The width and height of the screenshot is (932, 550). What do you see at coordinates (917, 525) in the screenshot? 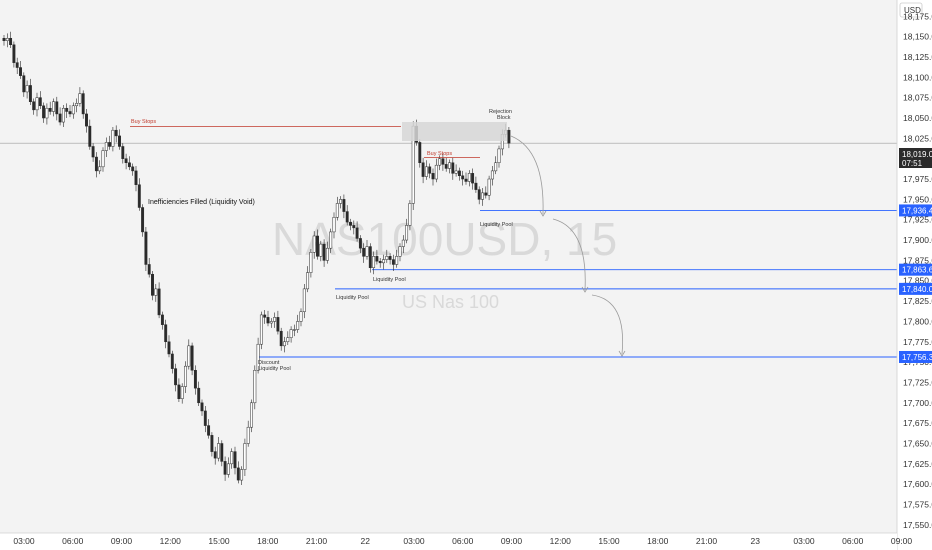
I see `y-tick-label: 17,550.0` at bounding box center [917, 525].